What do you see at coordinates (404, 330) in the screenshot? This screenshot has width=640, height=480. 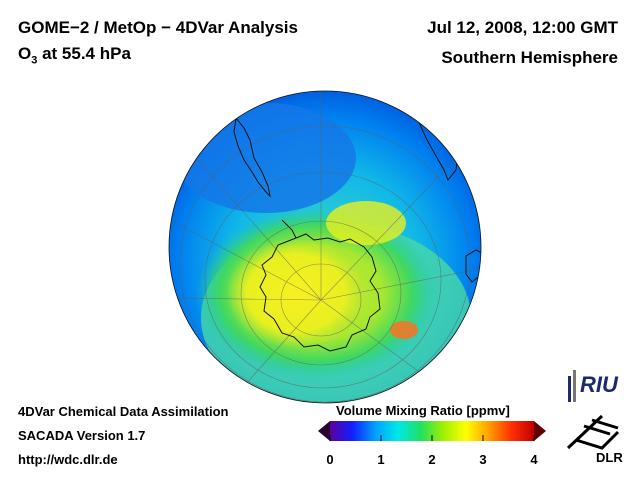 I see `ozone-peak-orange` at bounding box center [404, 330].